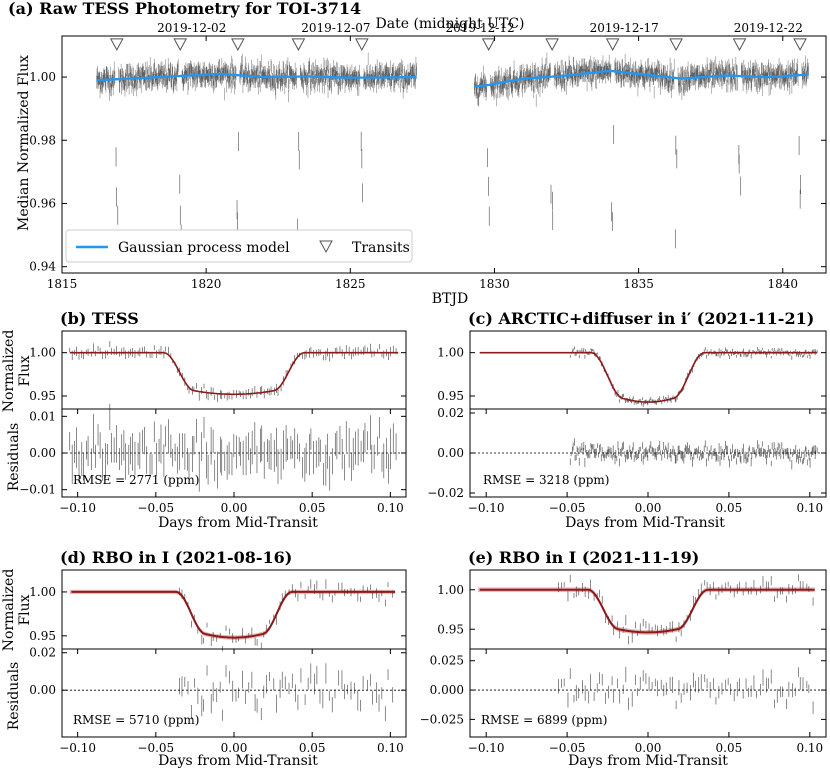 This screenshot has height=769, width=830. I want to click on panel-d-resid-ytick-label: 0.02, so click(42, 653).